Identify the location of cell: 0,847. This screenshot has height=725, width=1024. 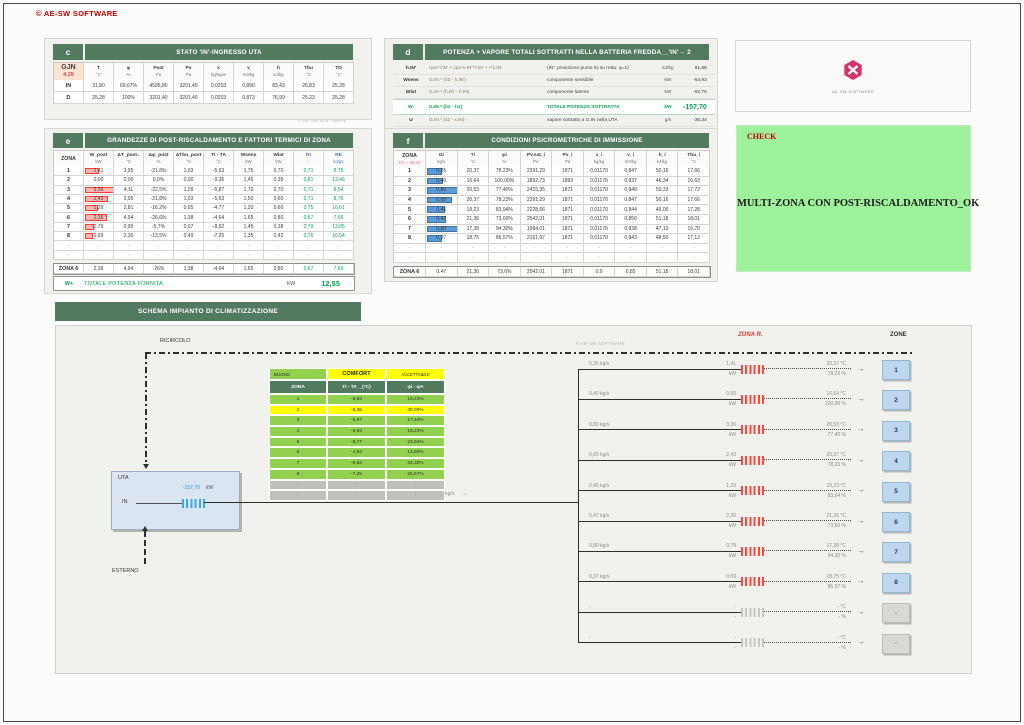
(631, 172).